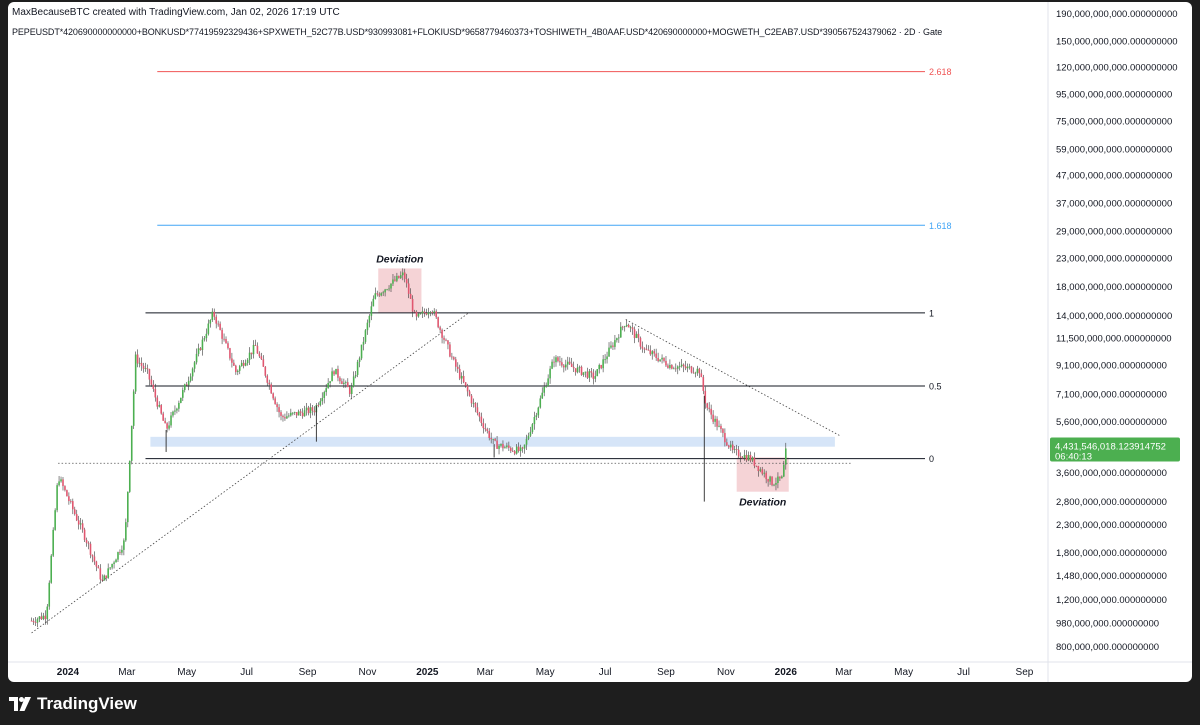 The height and width of the screenshot is (725, 1200). I want to click on price-axis-label: 37,000,000,000.000000000, so click(1114, 203).